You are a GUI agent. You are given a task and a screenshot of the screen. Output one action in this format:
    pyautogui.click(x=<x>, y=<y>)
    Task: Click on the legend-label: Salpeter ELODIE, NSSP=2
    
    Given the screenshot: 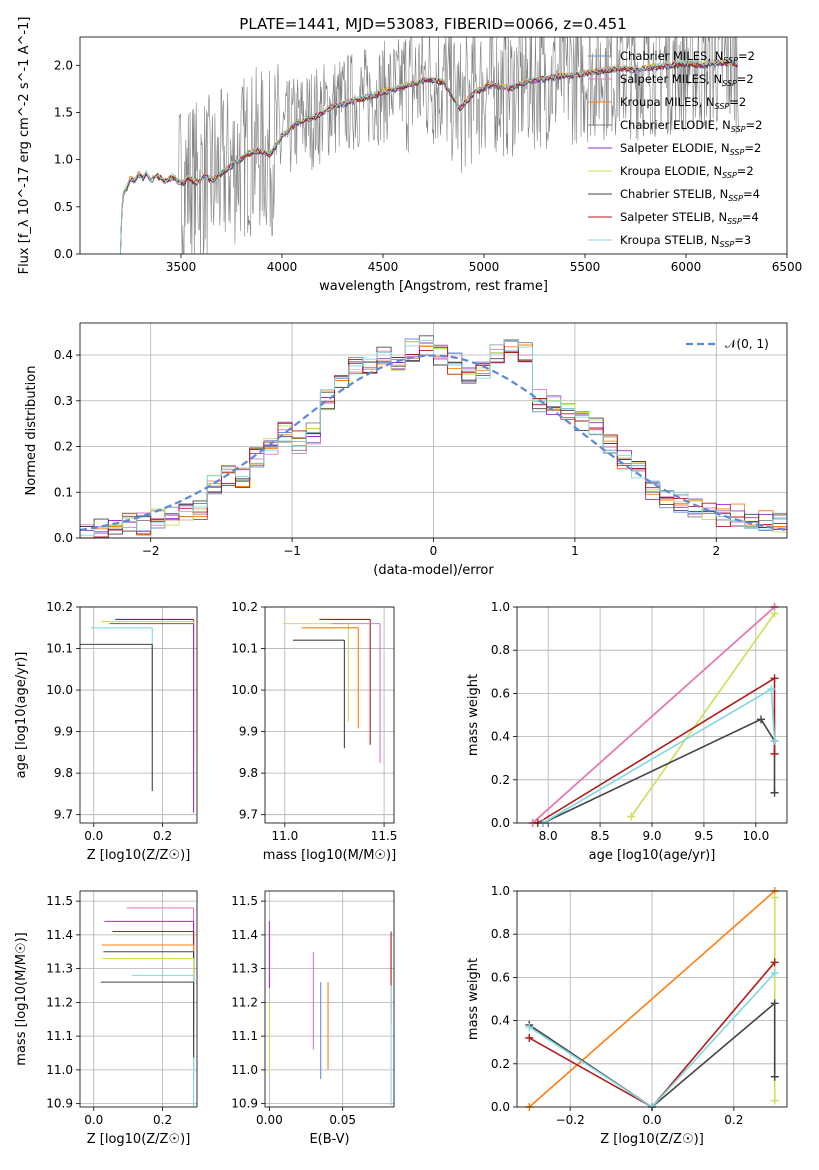 What is the action you would take?
    pyautogui.click(x=690, y=149)
    